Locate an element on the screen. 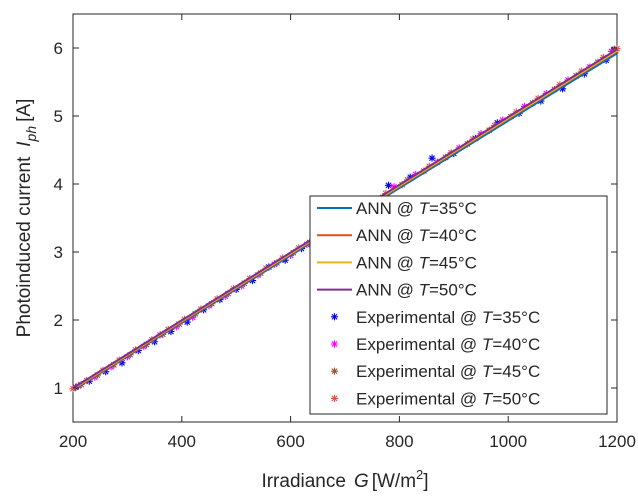 This screenshot has height=502, width=638. legend-item: ANN @ T=40°C is located at coordinates (397, 235).